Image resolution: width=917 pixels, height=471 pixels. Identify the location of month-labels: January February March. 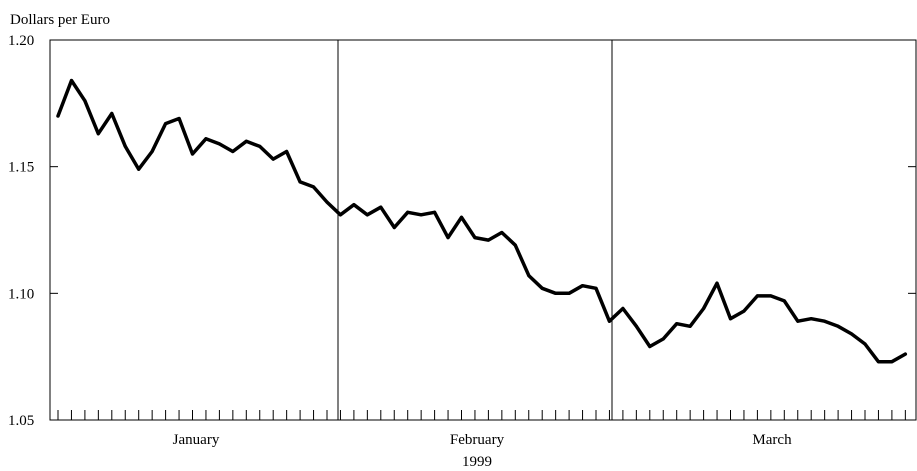
(482, 440).